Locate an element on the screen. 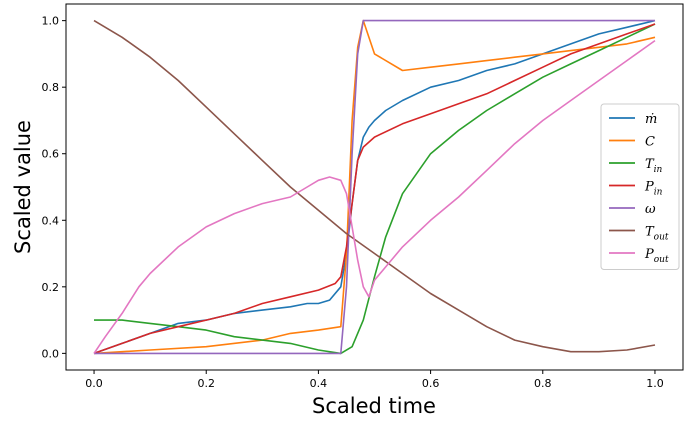 This screenshot has width=698, height=422. x-tick-label: 0.6 is located at coordinates (431, 383).